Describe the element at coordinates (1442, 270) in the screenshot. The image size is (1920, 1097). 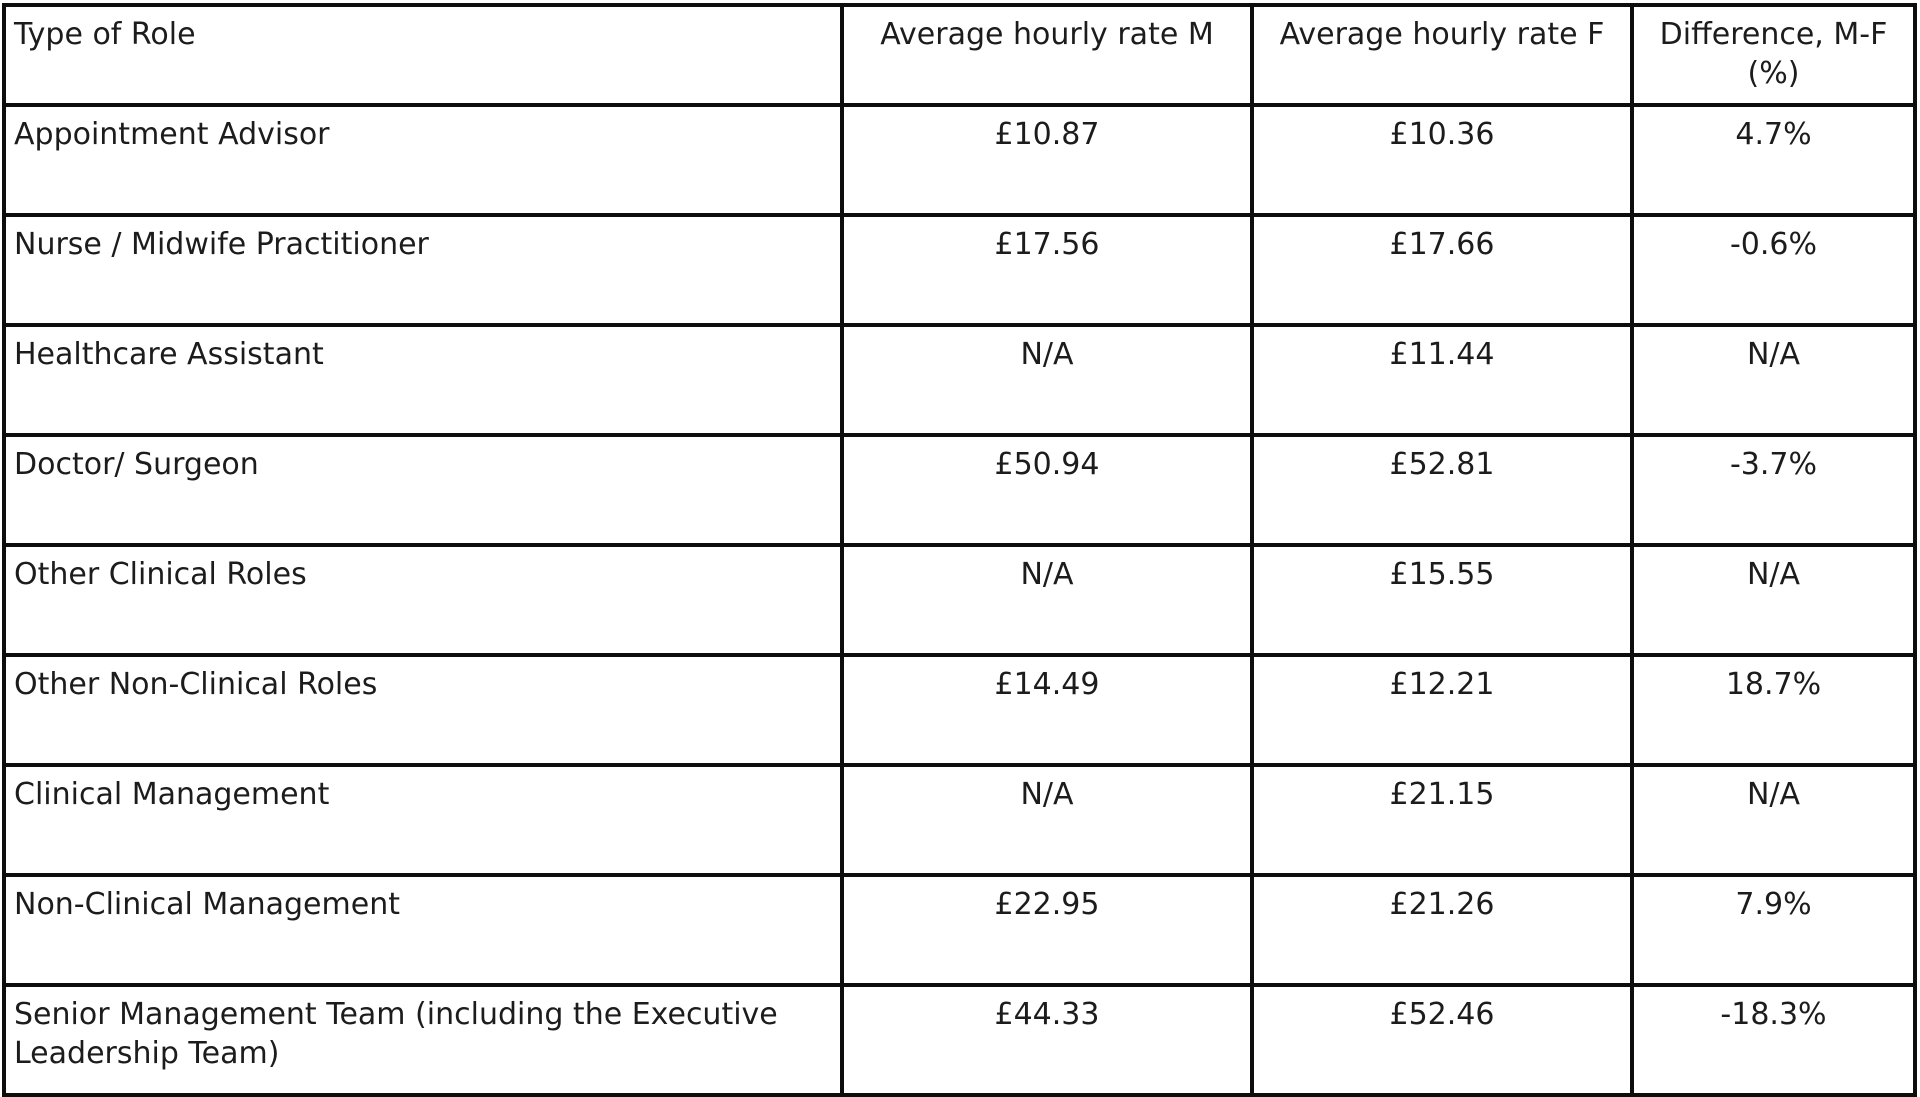
I see `rate-f-cell: £17.66` at that location.